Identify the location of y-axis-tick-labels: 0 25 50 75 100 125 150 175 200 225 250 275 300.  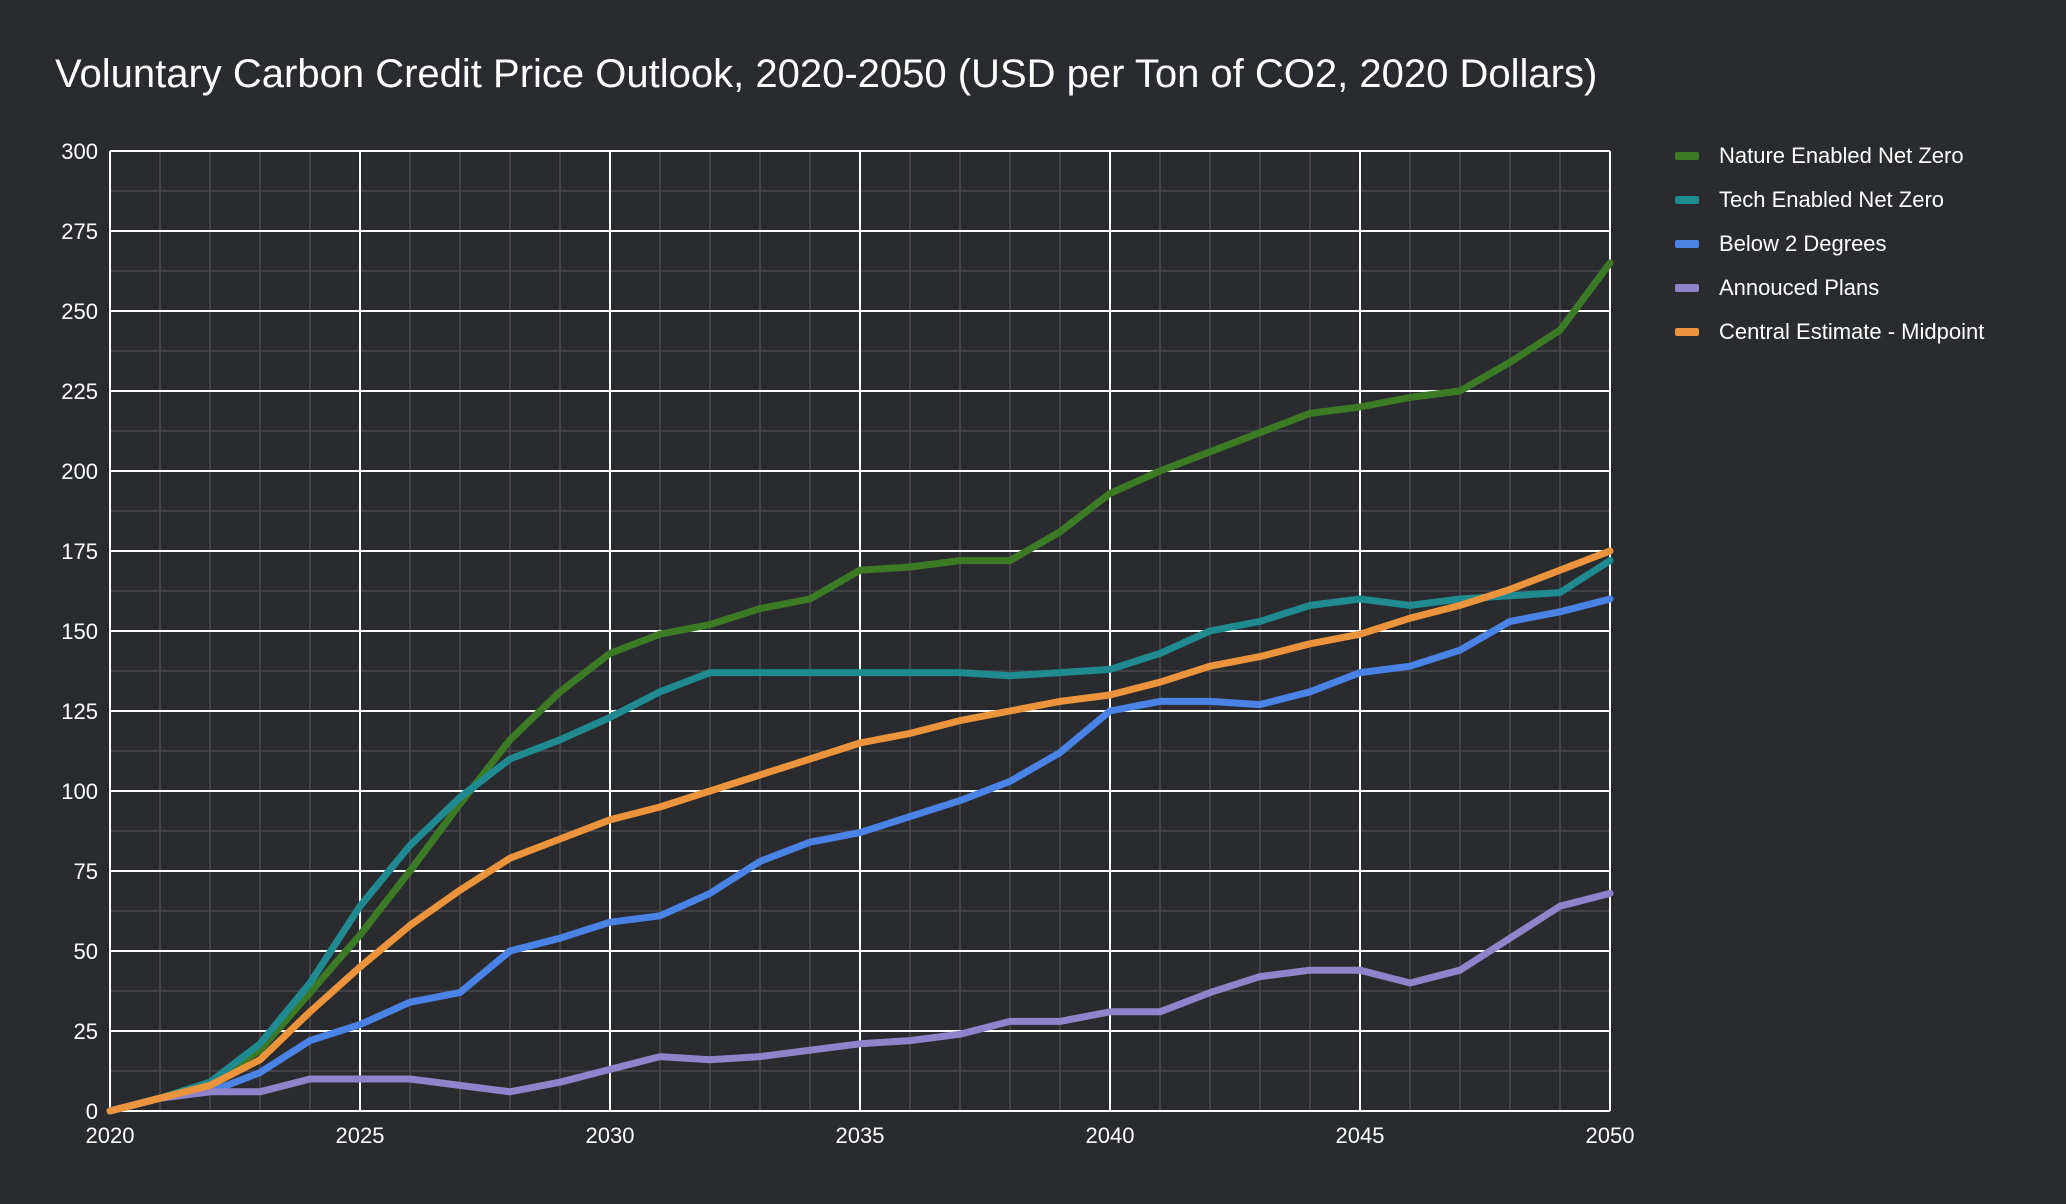
(79, 631).